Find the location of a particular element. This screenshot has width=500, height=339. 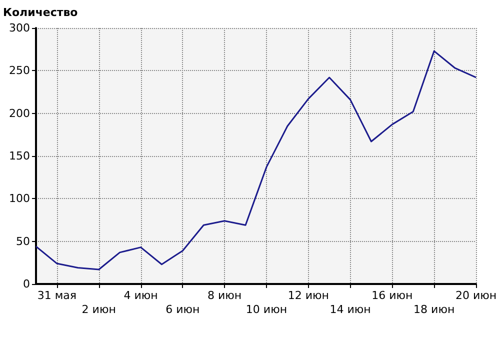

x-tick-label: 6 июн is located at coordinates (183, 309).